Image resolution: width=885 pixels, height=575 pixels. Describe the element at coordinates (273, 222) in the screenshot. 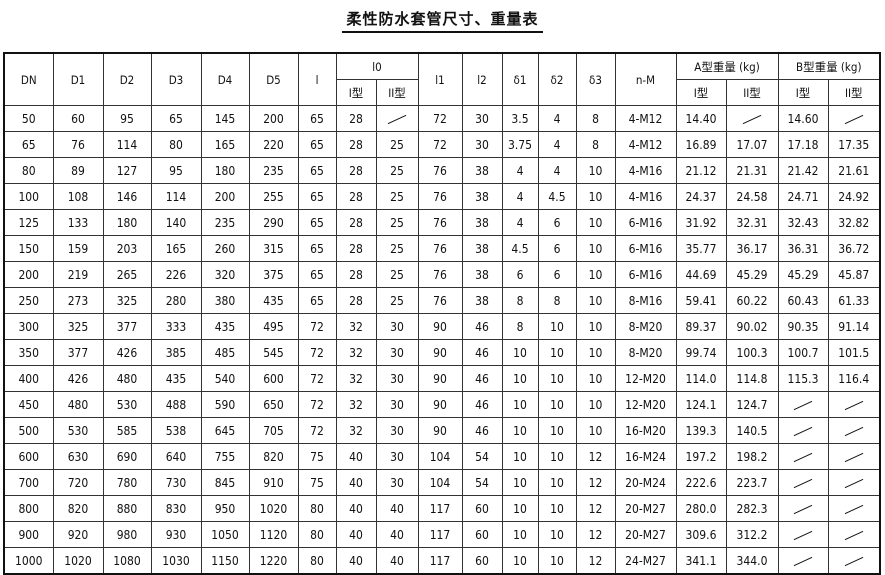

I see `table-cell: 290` at that location.